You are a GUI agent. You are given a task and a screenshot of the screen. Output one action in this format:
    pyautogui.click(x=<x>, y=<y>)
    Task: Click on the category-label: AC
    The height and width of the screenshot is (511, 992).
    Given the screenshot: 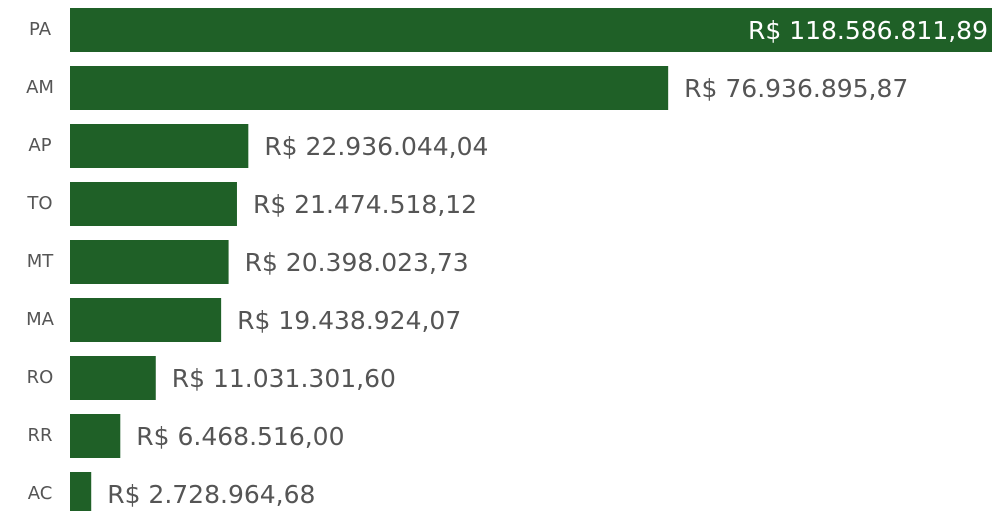 What is the action you would take?
    pyautogui.click(x=40, y=493)
    